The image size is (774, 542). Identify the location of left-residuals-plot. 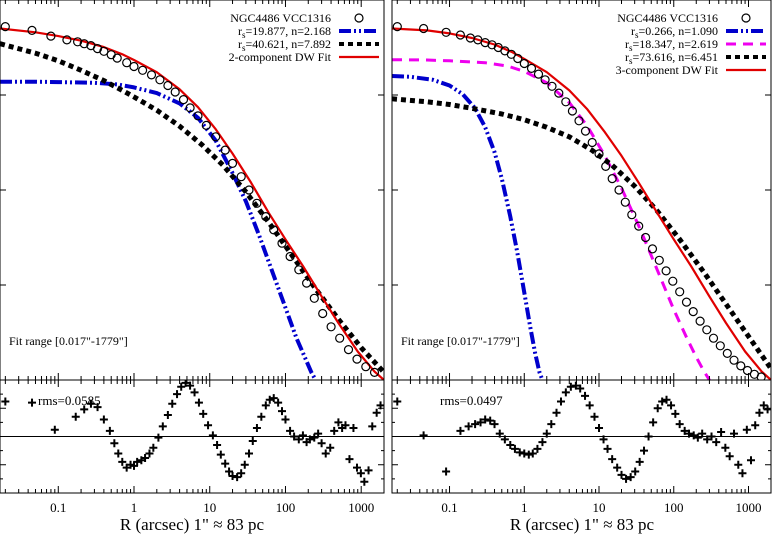
(192, 433).